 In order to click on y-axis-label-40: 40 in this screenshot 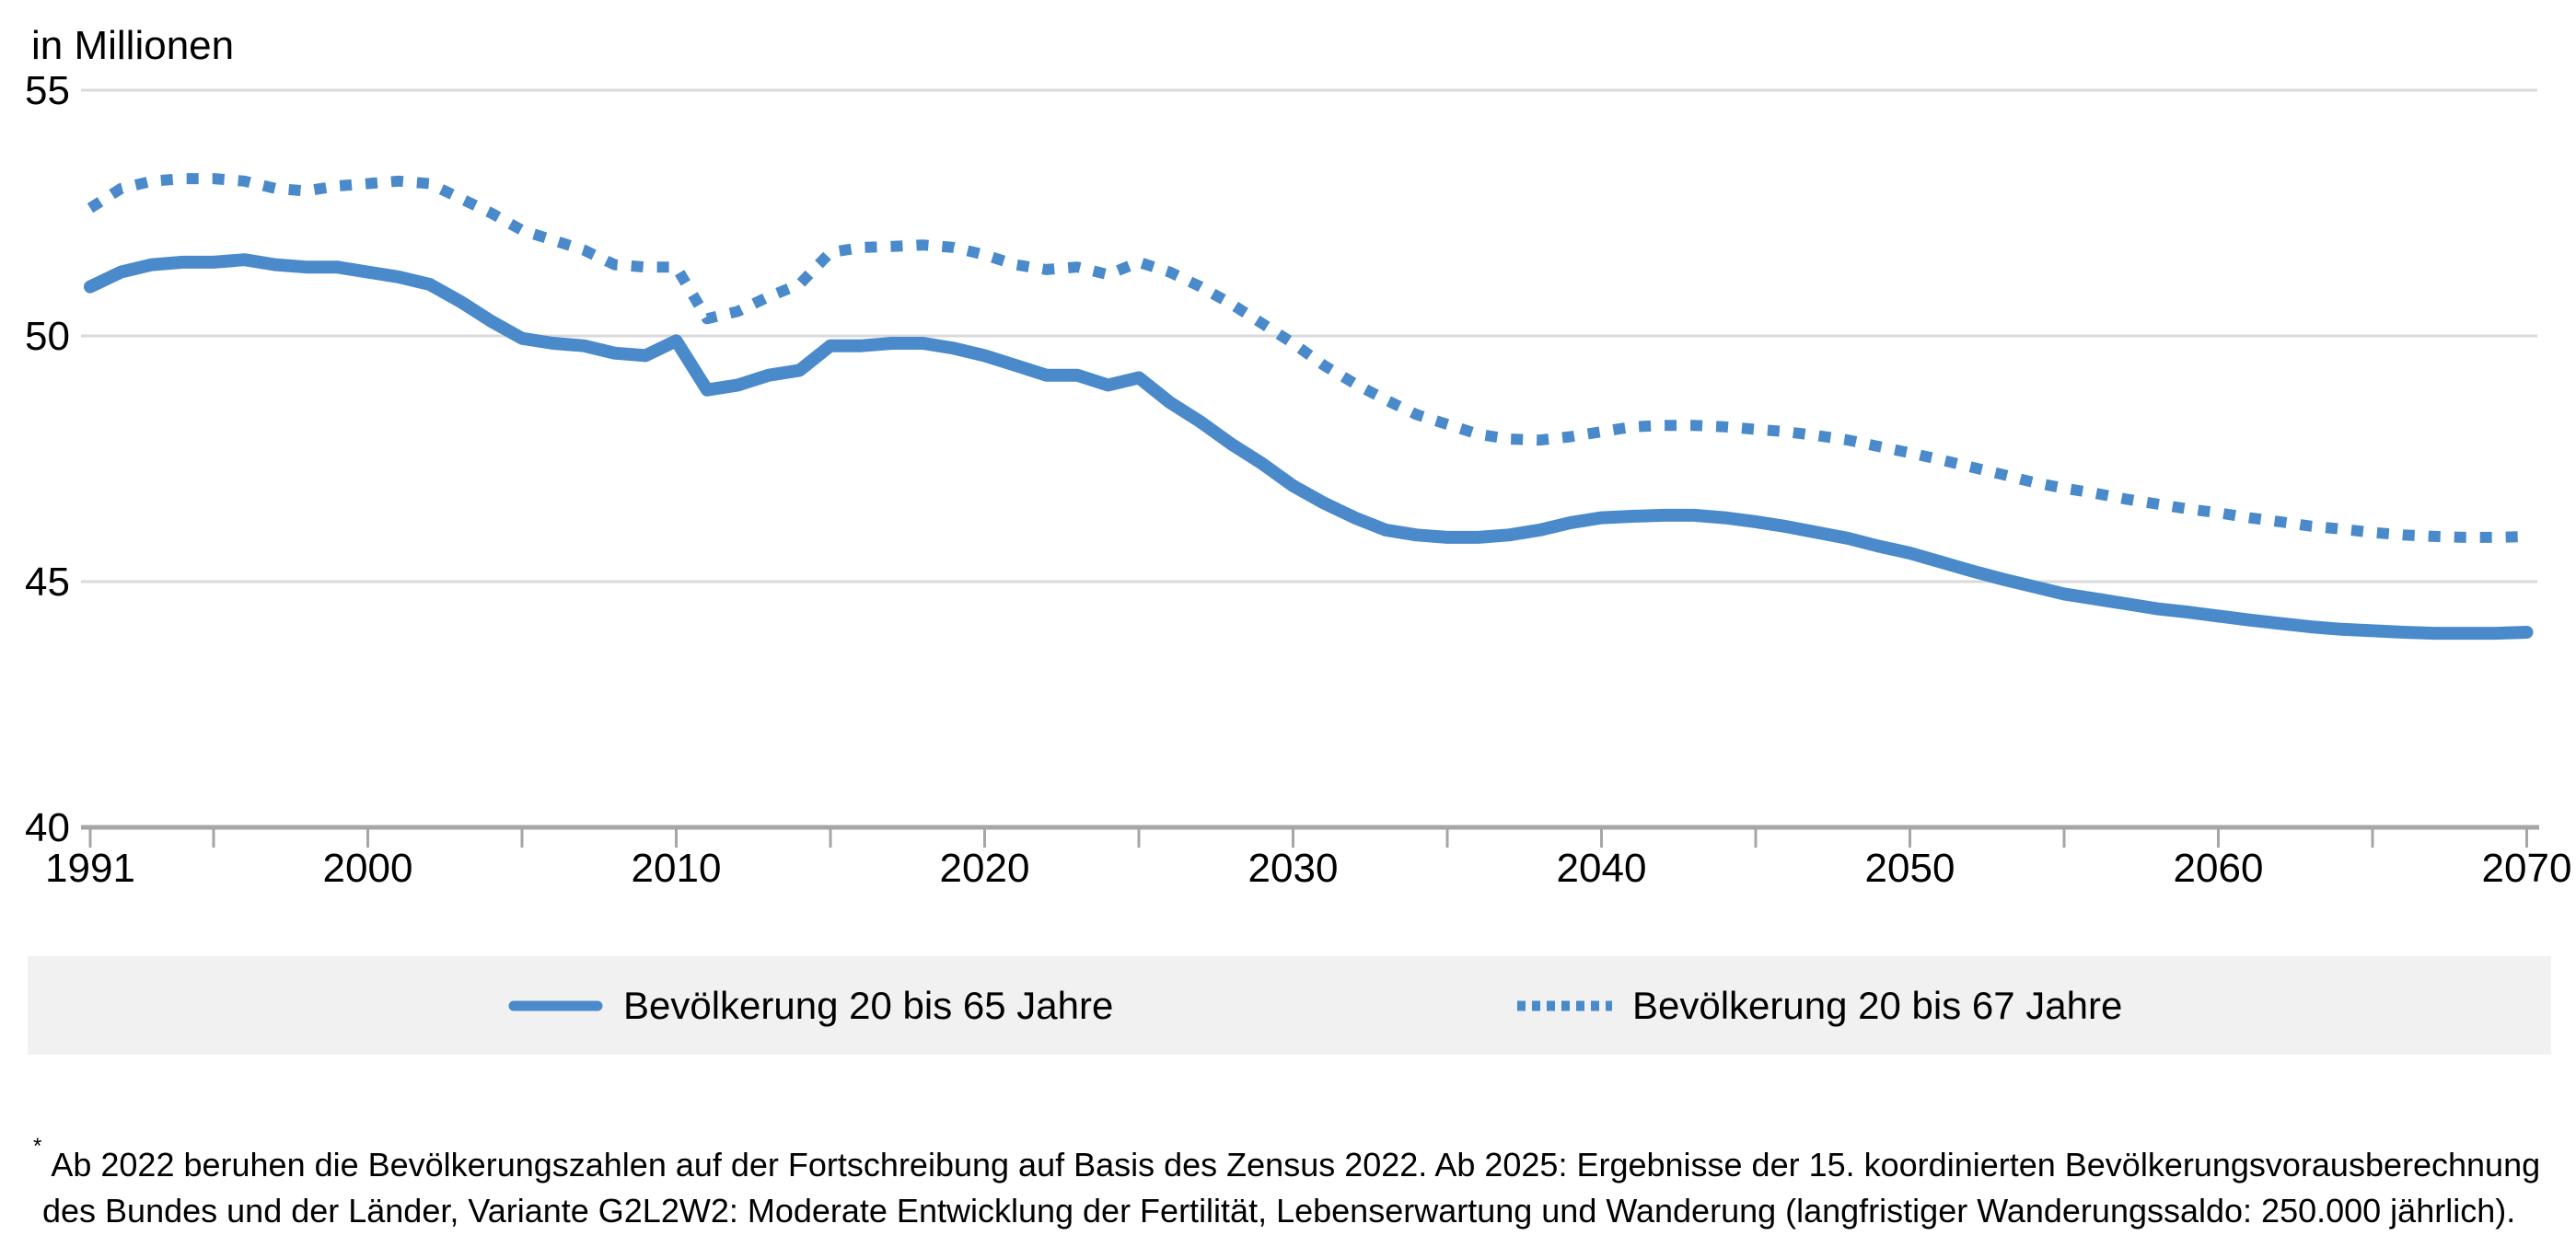, I will do `click(47, 828)`.